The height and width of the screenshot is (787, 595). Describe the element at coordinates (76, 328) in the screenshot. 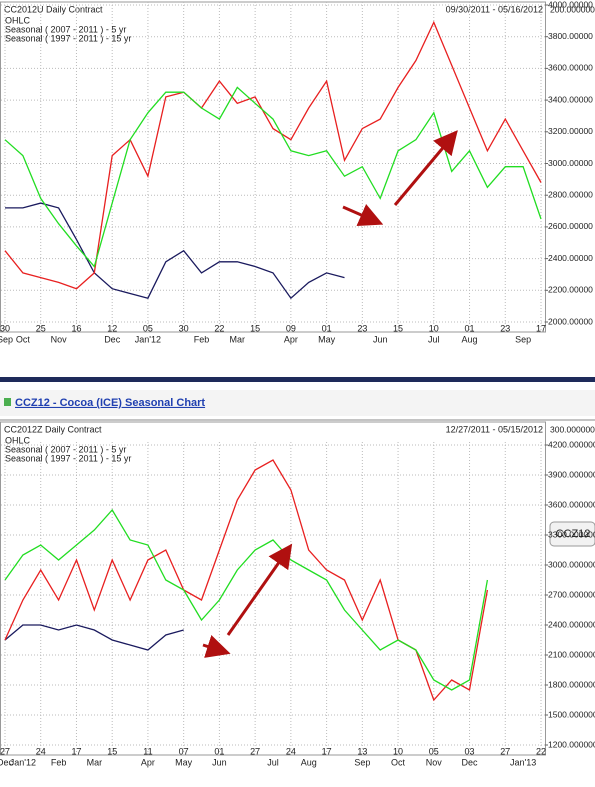

I see `x-tick-label: 16` at that location.